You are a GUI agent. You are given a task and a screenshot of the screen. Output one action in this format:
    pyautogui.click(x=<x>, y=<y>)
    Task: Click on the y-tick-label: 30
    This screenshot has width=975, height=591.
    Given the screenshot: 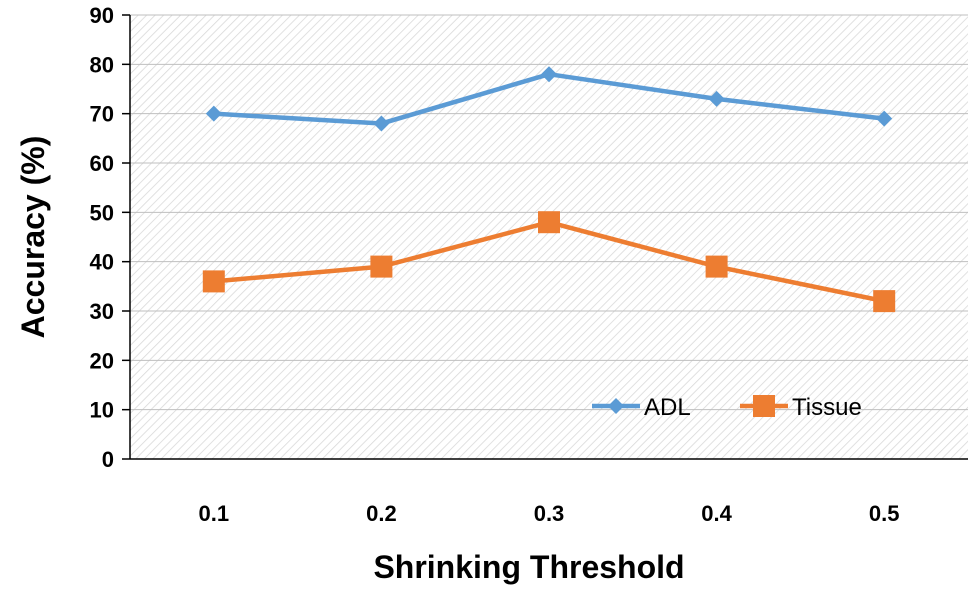 What is the action you would take?
    pyautogui.click(x=102, y=311)
    